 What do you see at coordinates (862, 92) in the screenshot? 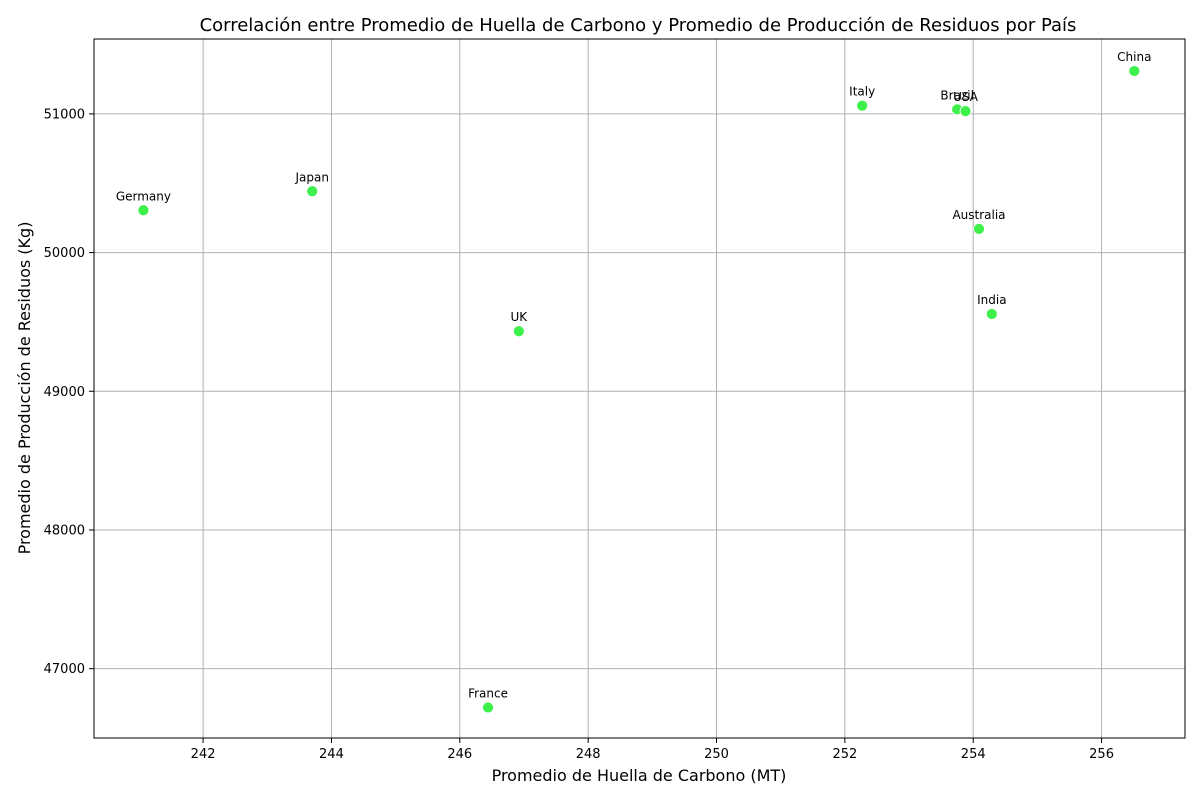
I see `point-label-italy: Italy` at bounding box center [862, 92].